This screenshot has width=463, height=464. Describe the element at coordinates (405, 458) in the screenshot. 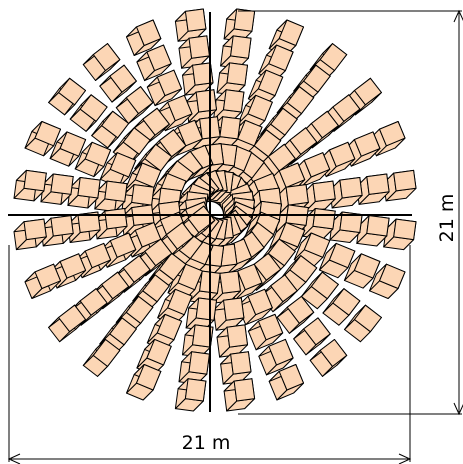

I see `width-arrow-right` at that location.